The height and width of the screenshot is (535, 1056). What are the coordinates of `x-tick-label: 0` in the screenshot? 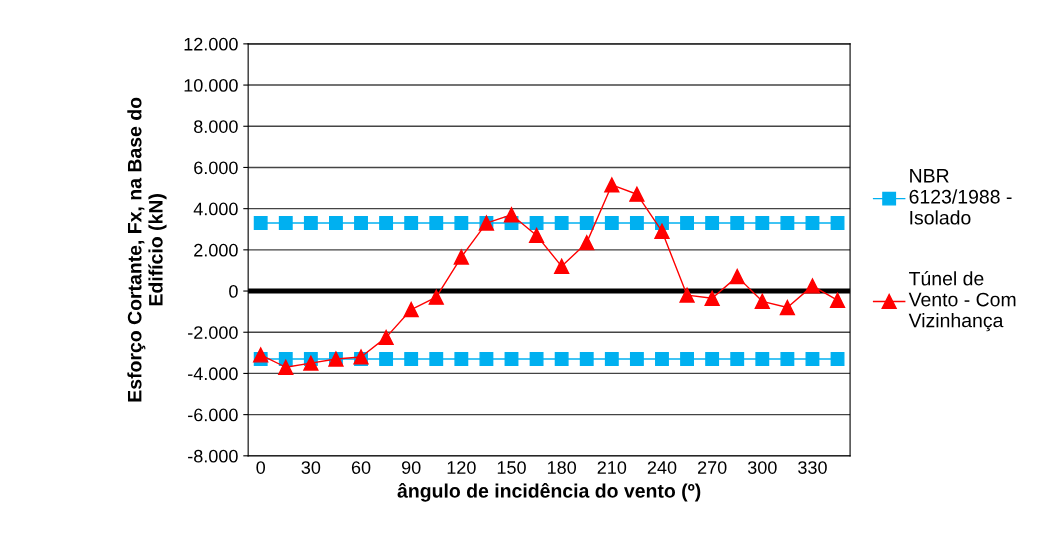 It's located at (261, 467).